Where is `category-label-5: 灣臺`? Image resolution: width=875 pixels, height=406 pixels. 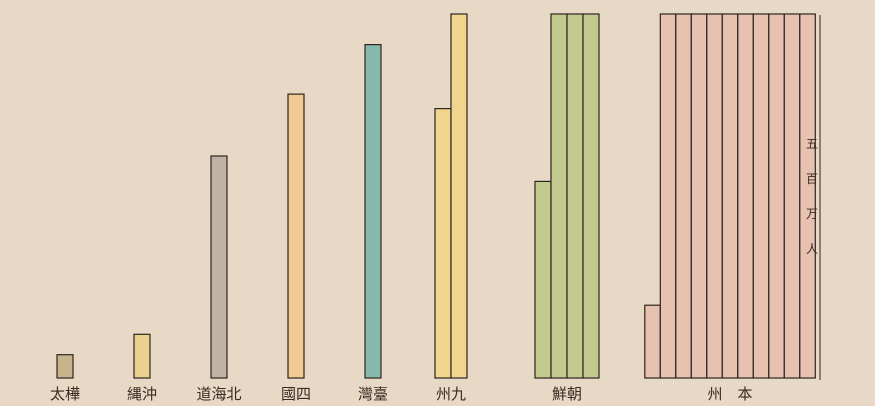
category-label-5: 灣臺 is located at coordinates (373, 394).